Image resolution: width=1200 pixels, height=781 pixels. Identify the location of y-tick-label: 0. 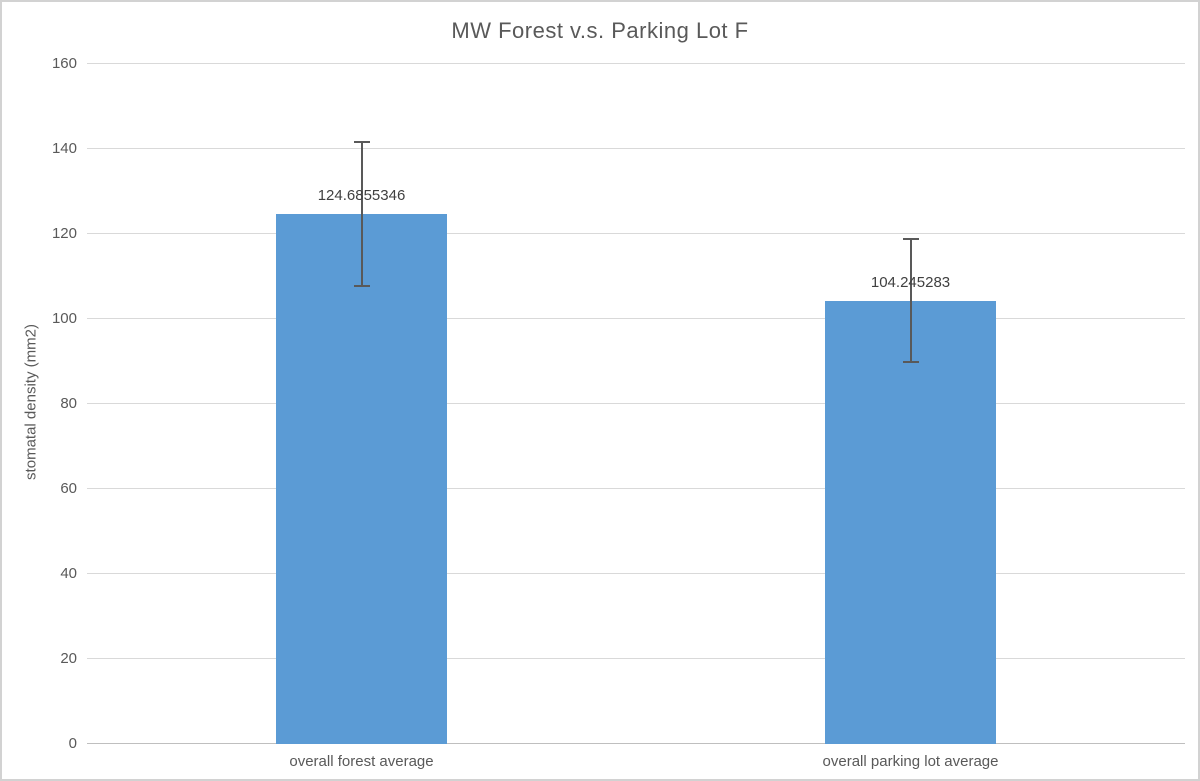
(72, 743).